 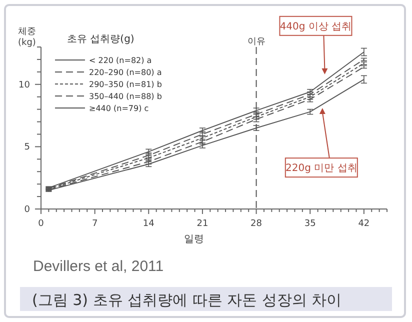 I want to click on text: Devillers et al, 2011, so click(x=98, y=266).